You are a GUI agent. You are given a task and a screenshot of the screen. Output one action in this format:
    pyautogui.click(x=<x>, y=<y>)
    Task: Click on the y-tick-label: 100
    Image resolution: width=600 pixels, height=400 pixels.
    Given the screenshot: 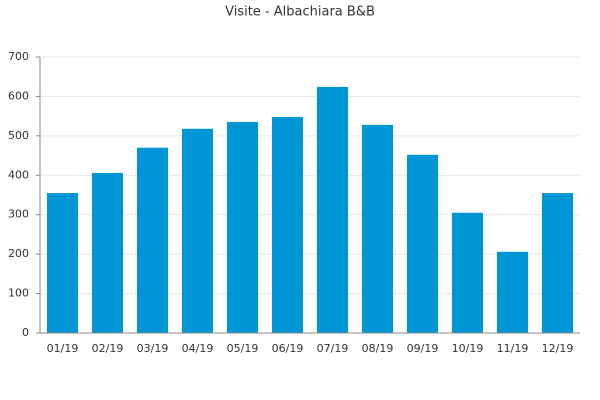 What is the action you would take?
    pyautogui.click(x=18, y=293)
    